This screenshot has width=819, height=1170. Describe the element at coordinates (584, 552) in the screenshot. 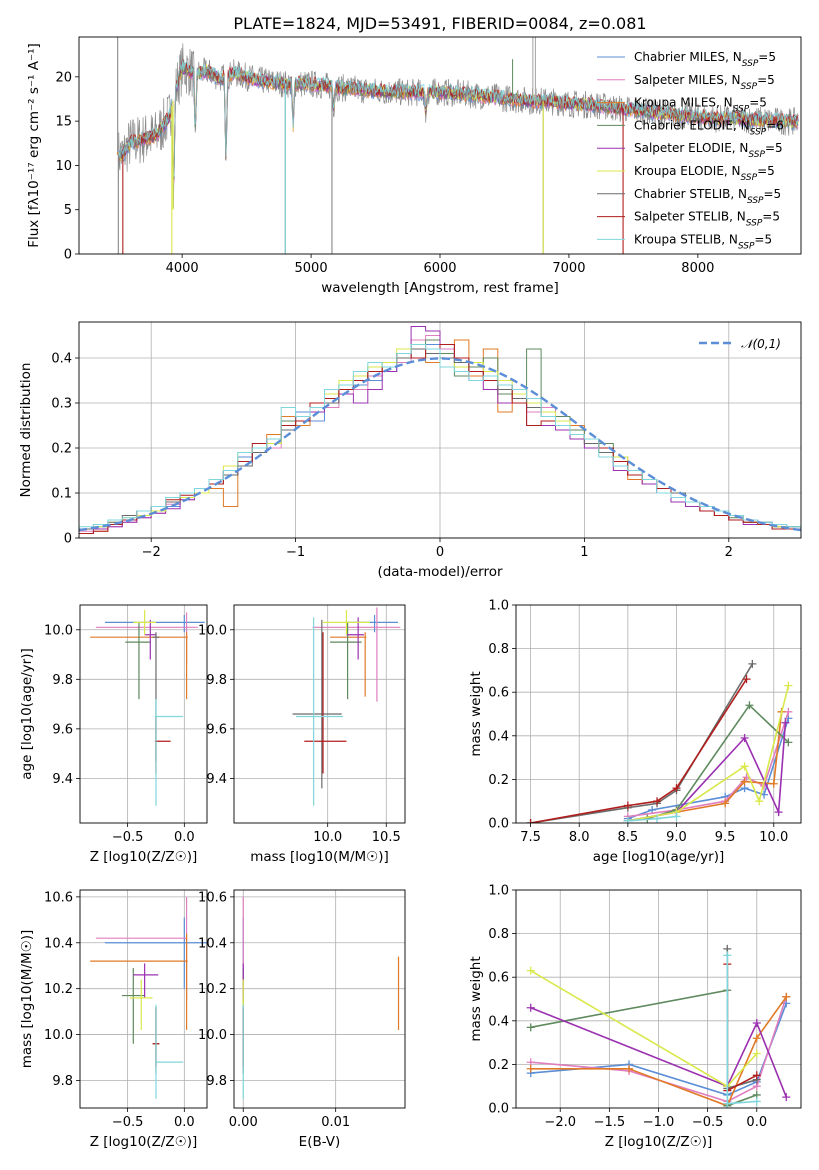

I see `x-tick-label: 1` at that location.